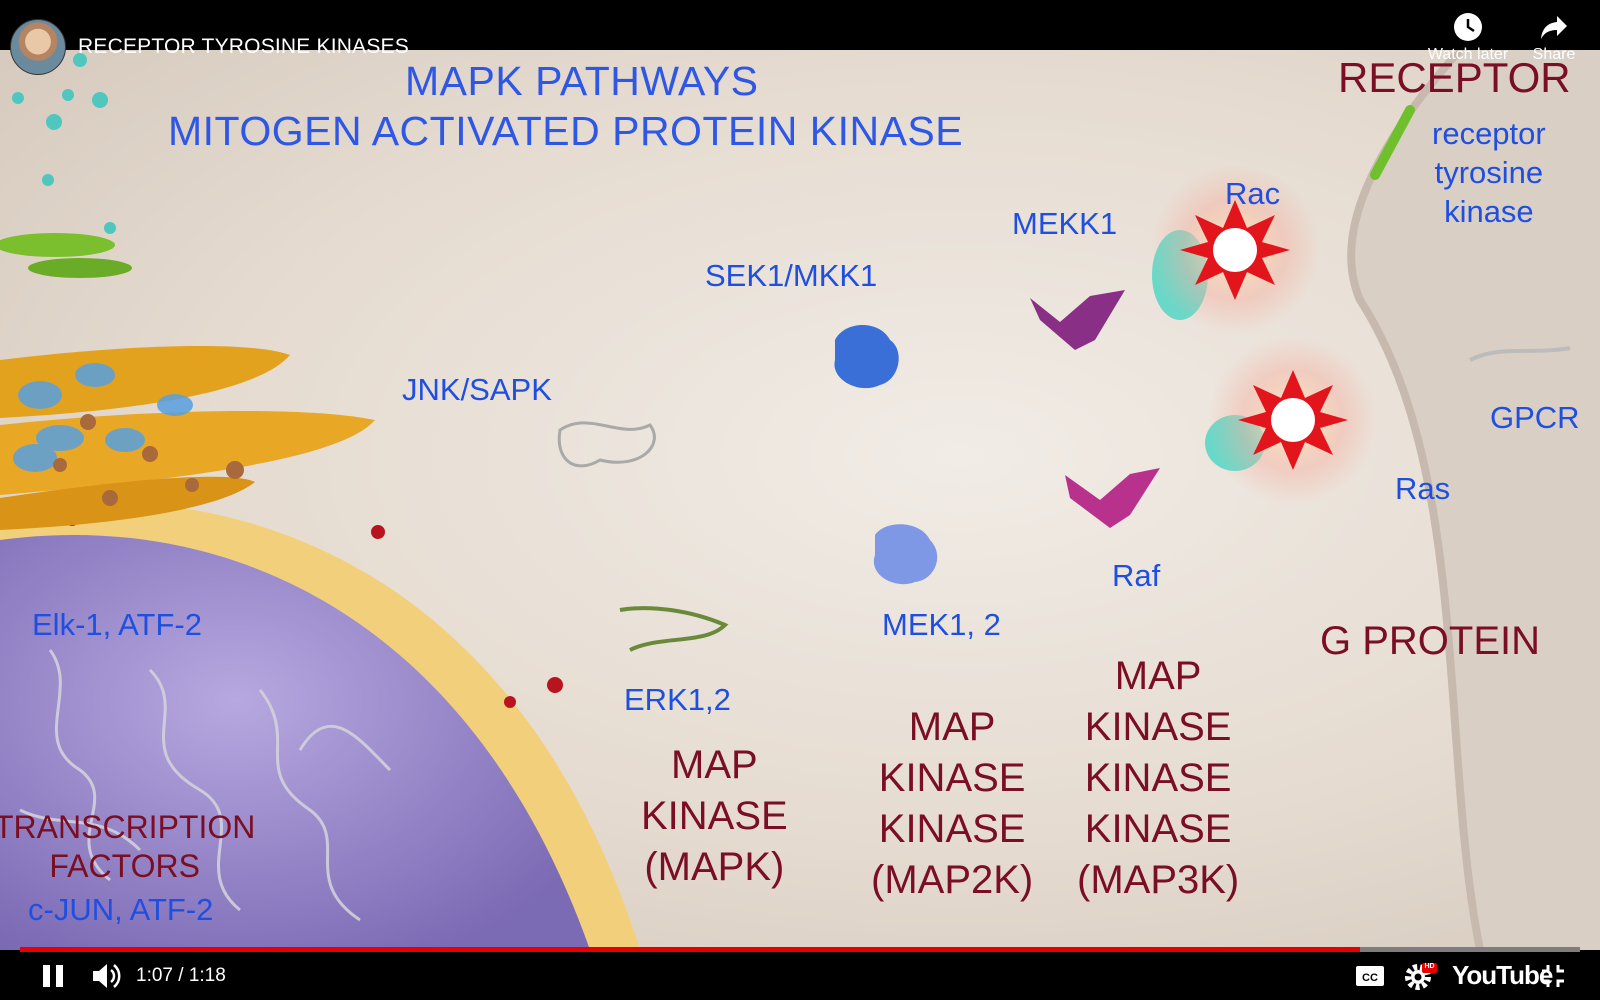 Image resolution: width=1600 pixels, height=1000 pixels. What do you see at coordinates (106, 976) in the screenshot?
I see `volume-icon` at bounding box center [106, 976].